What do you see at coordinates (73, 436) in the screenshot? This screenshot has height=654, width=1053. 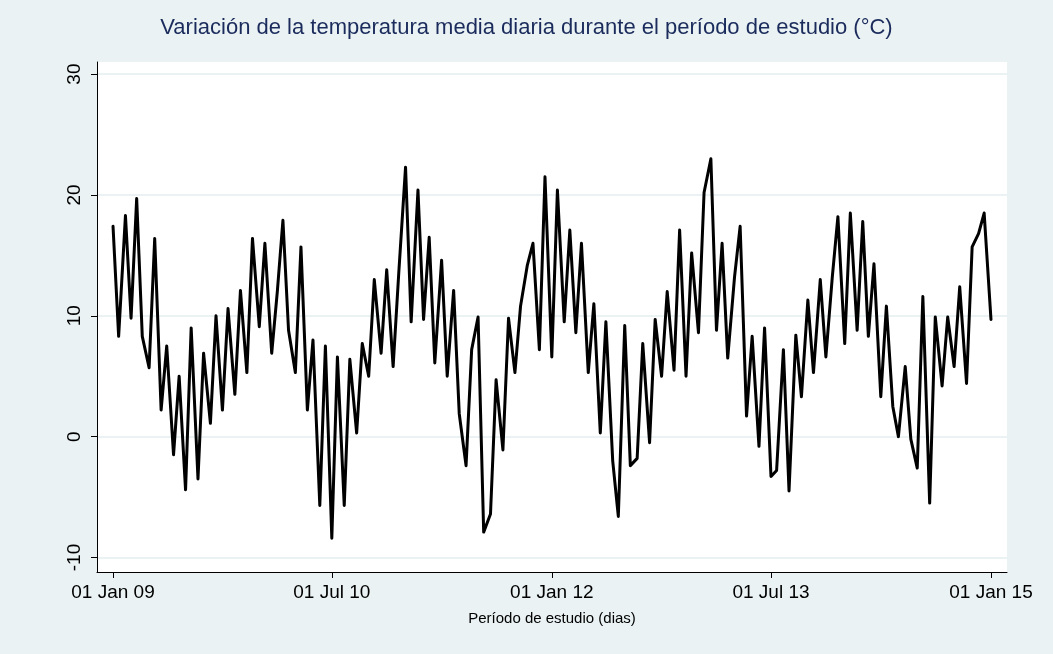 I see `y-tick-label: 0` at bounding box center [73, 436].